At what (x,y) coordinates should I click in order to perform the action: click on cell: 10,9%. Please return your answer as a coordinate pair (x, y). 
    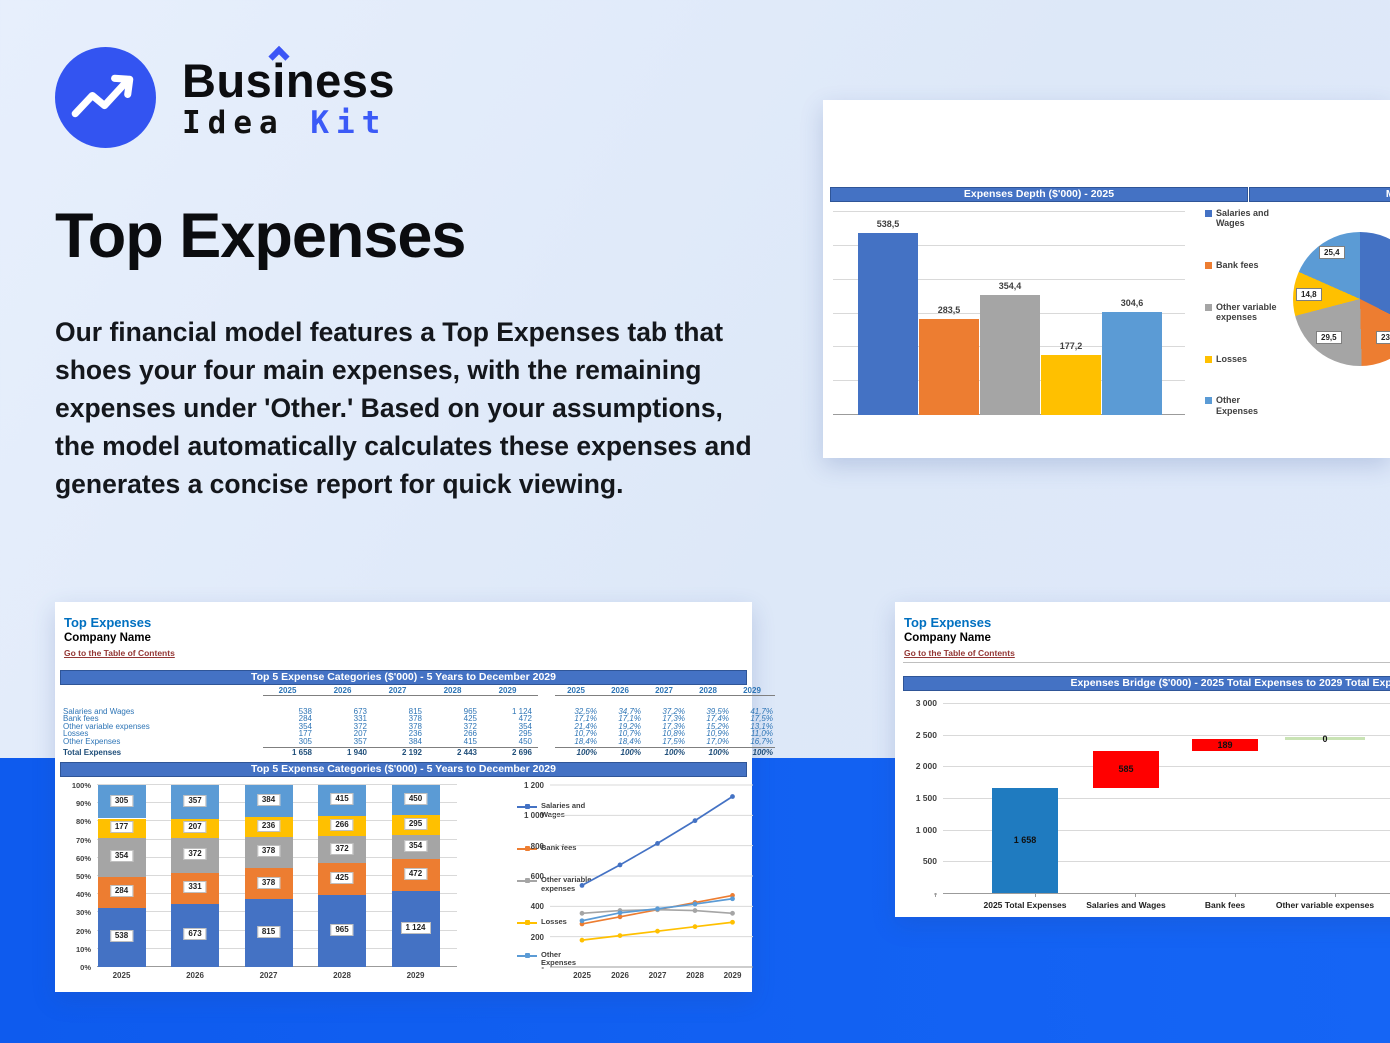
    Looking at the image, I should click on (717, 734).